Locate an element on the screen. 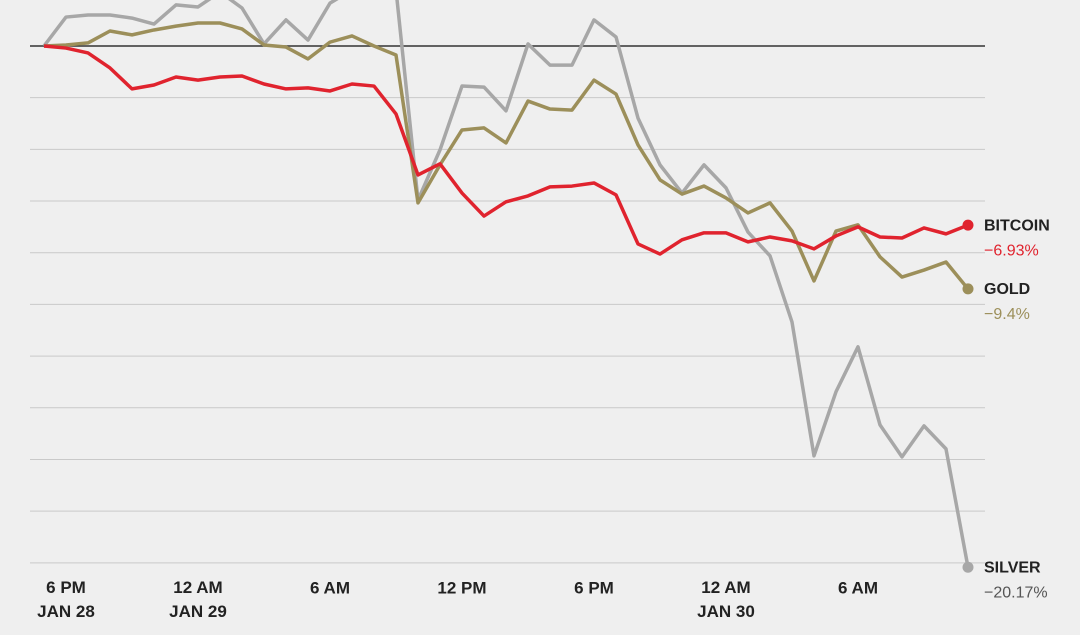  legend-label: GOLD is located at coordinates (1007, 289).